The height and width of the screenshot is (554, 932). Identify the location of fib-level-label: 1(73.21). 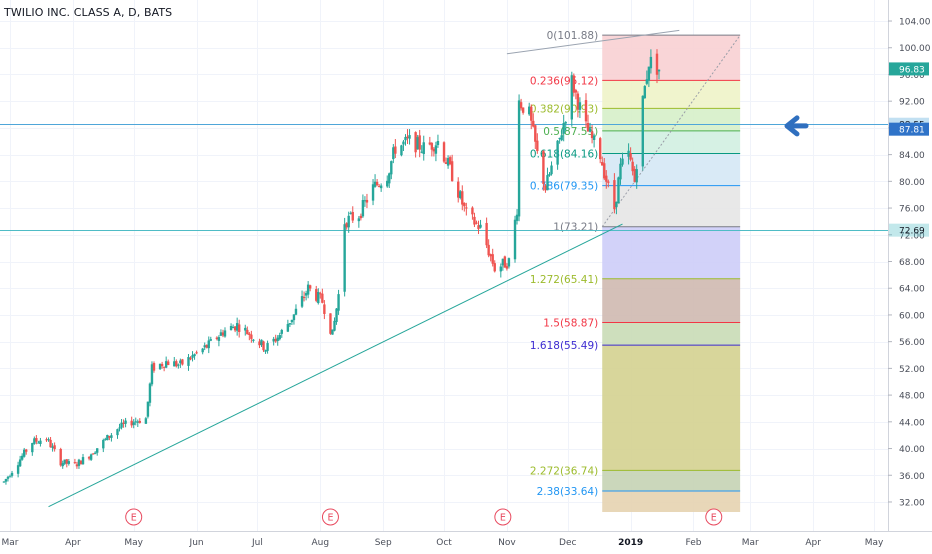
(575, 228).